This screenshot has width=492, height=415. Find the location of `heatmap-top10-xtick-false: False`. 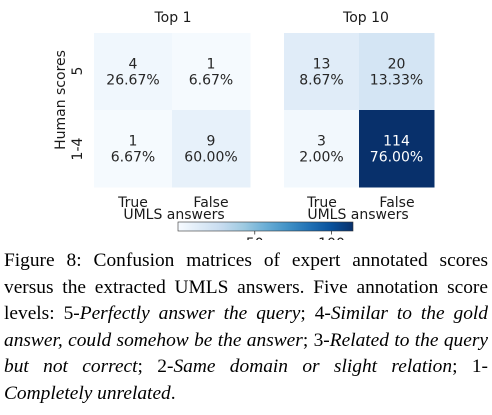

heatmap-top10-xtick-false: False is located at coordinates (396, 203).